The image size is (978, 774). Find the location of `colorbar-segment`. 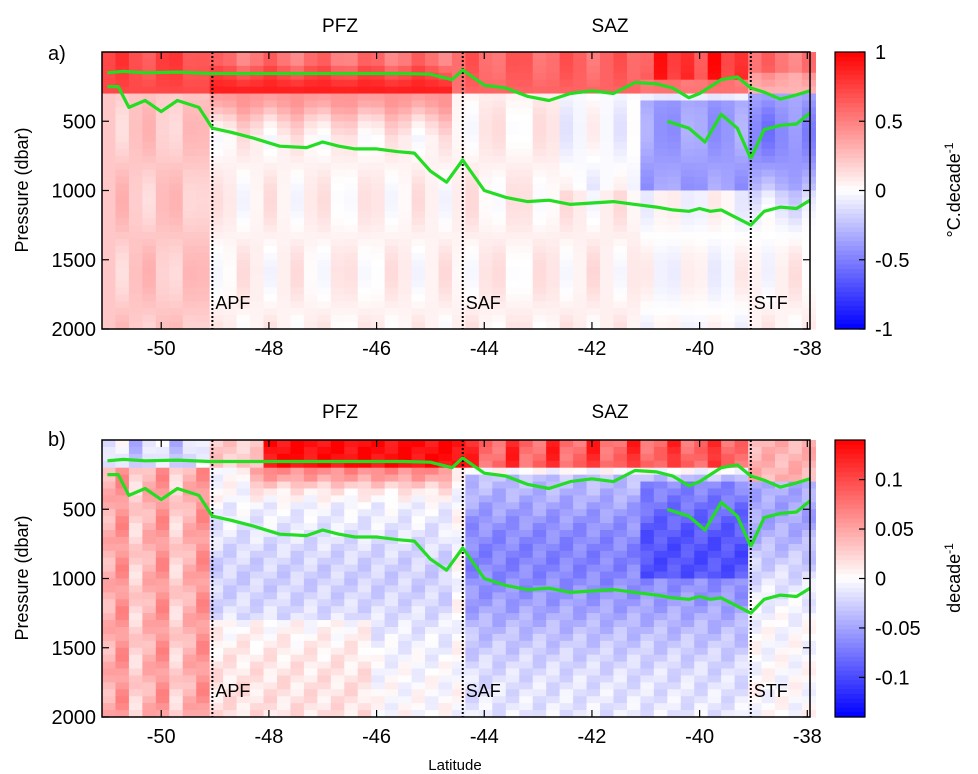

colorbar-segment is located at coordinates (850, 161).